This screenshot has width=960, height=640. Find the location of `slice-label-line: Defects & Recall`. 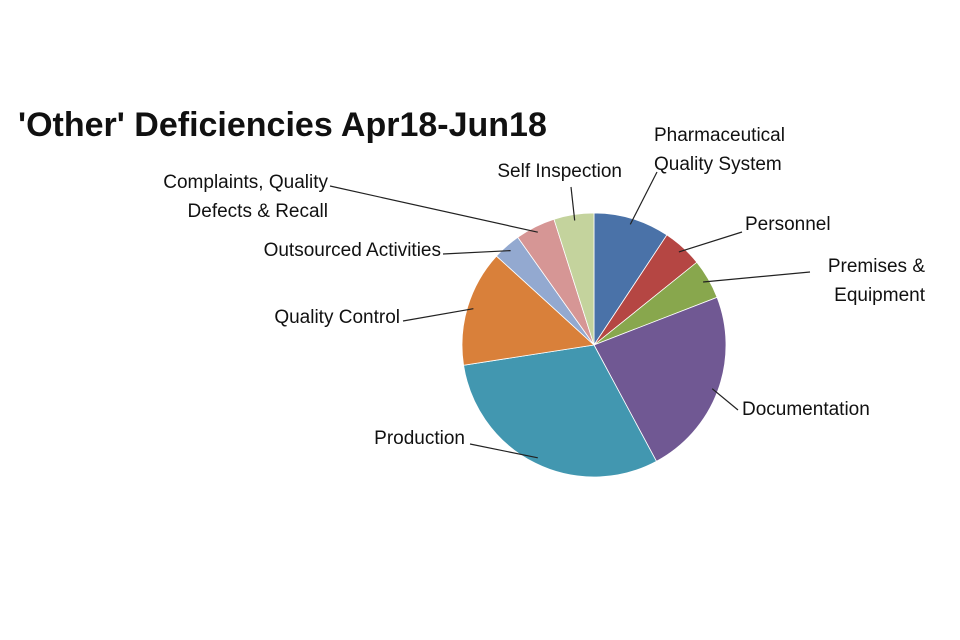

slice-label-line: Defects & Recall is located at coordinates (258, 211).